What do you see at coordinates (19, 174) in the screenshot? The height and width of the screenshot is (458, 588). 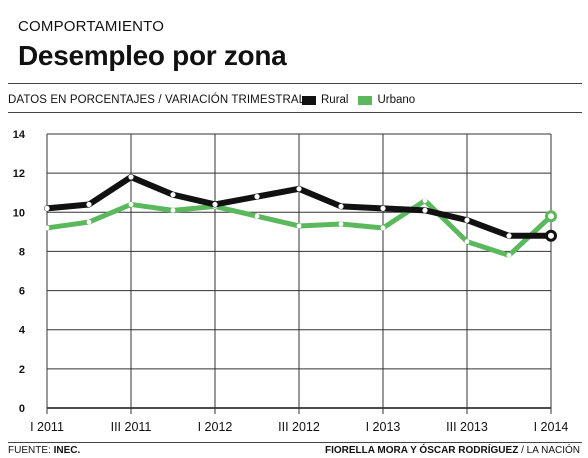 I see `y-tick-label-12: 12` at bounding box center [19, 174].